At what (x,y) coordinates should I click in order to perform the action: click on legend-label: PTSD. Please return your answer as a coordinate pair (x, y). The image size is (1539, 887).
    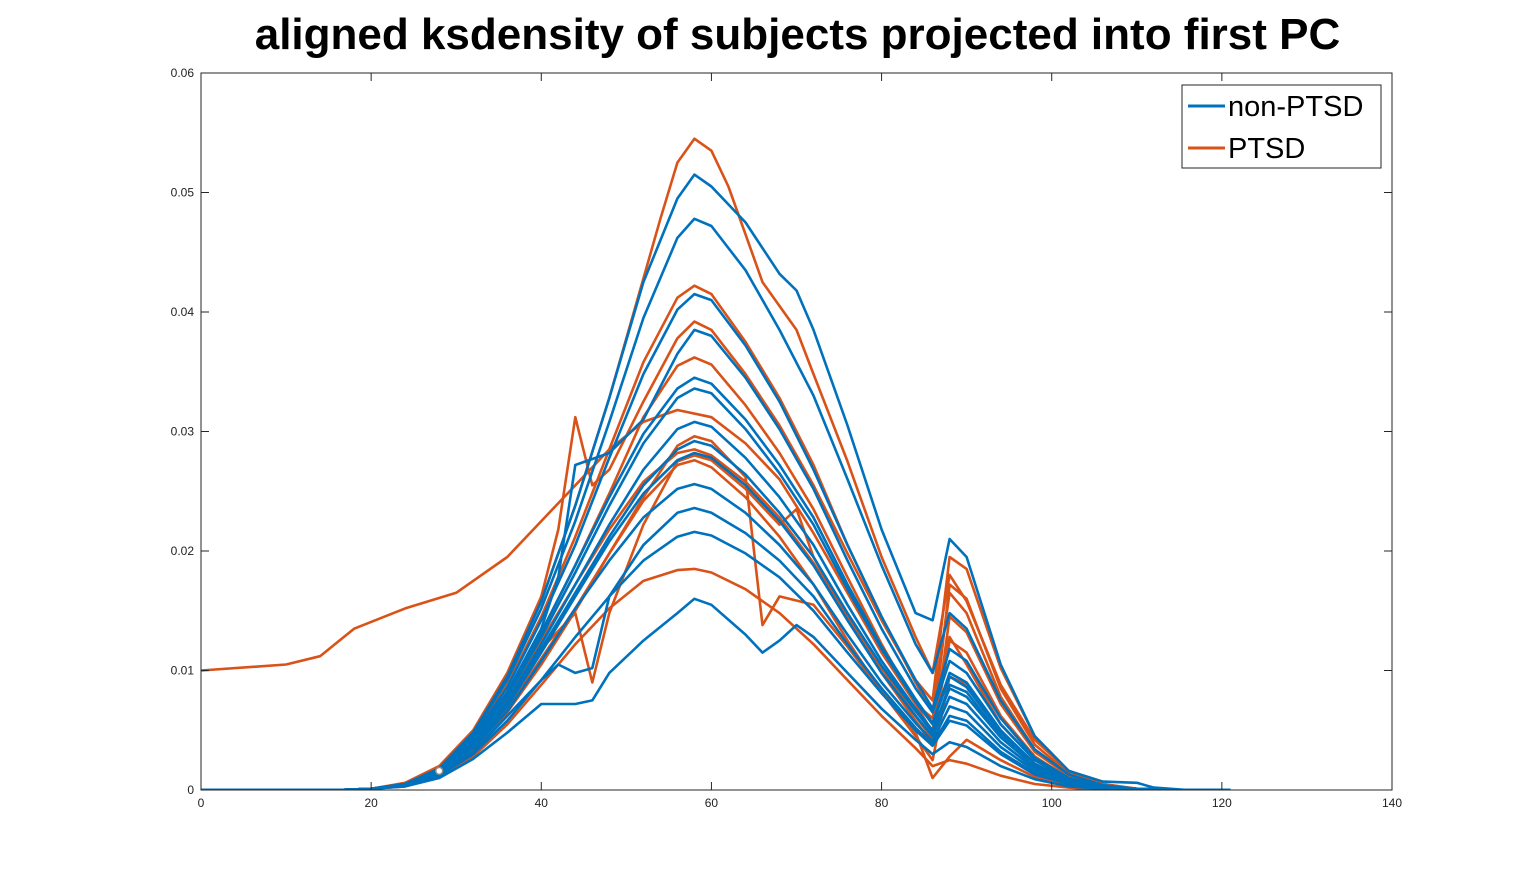
    Looking at the image, I should click on (1266, 149).